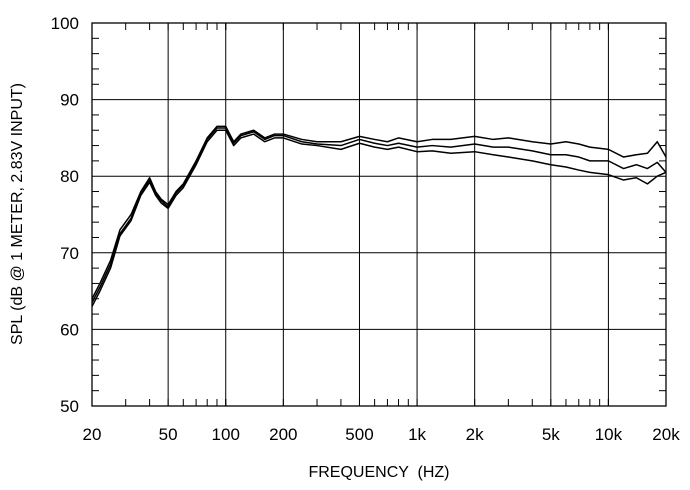  Describe the element at coordinates (382, 434) in the screenshot. I see `x-tick-labels: 20 50 100 200 500 1k 2k 5k 10k 20k` at that location.